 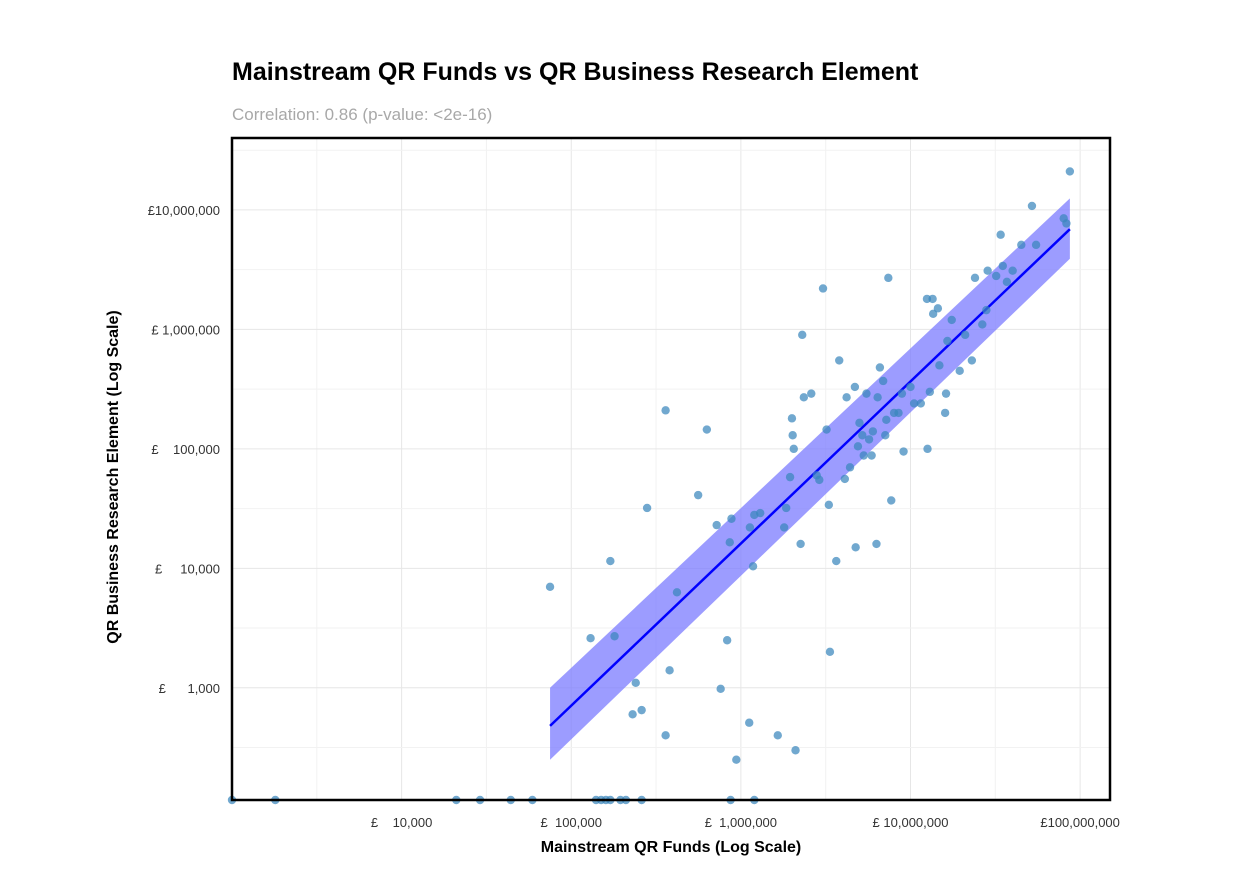 I want to click on chart-subtitle: Correlation: 0.86 (p-value: <2e-16), so click(x=362, y=114).